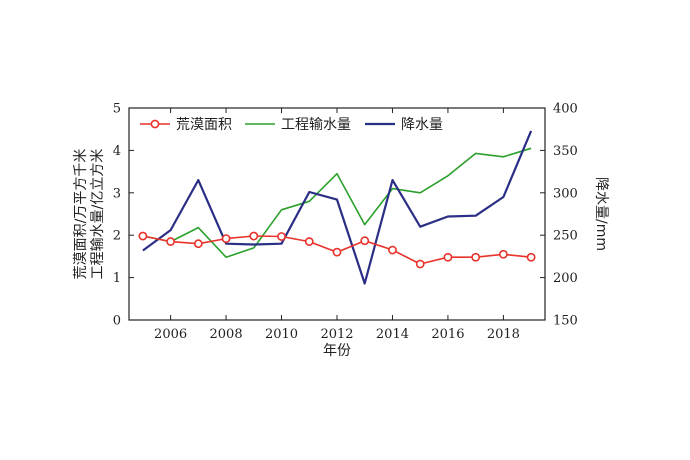 The height and width of the screenshot is (460, 690). I want to click on x-tick-label: 2010, so click(281, 334).